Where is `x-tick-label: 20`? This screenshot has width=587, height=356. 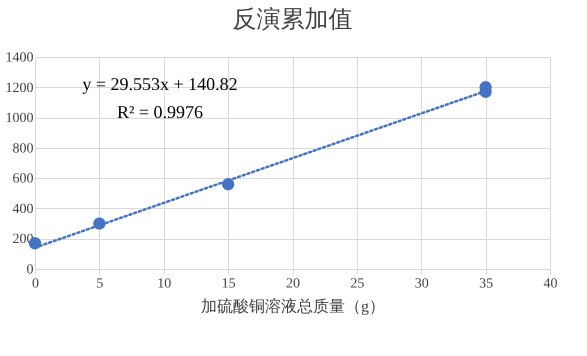 x-tick-label: 20 is located at coordinates (293, 284).